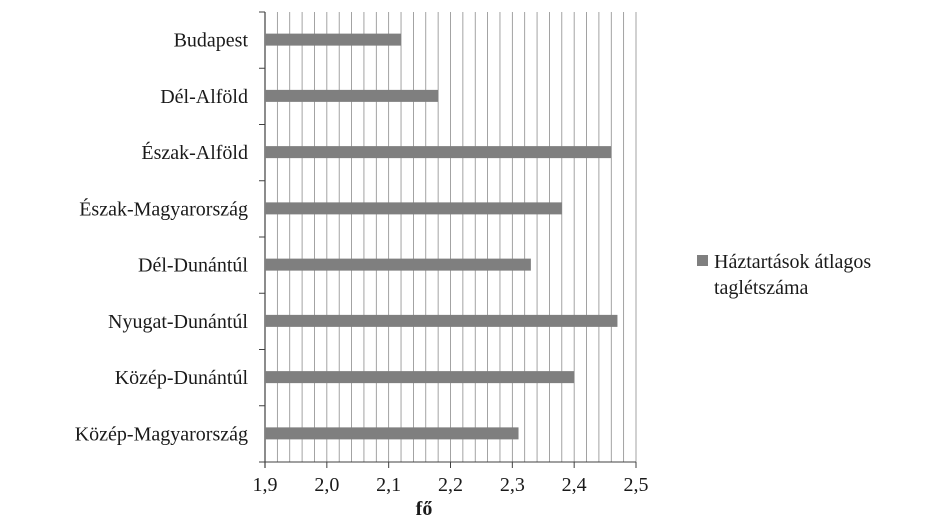 The width and height of the screenshot is (929, 522). I want to click on x-axis-title: fő, so click(424, 509).